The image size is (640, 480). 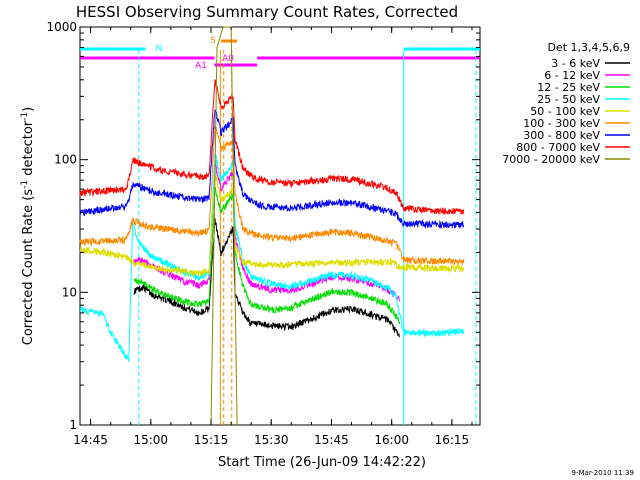 What do you see at coordinates (551, 159) in the screenshot?
I see `legend-label-9: 7000 - 20000 keV` at bounding box center [551, 159].